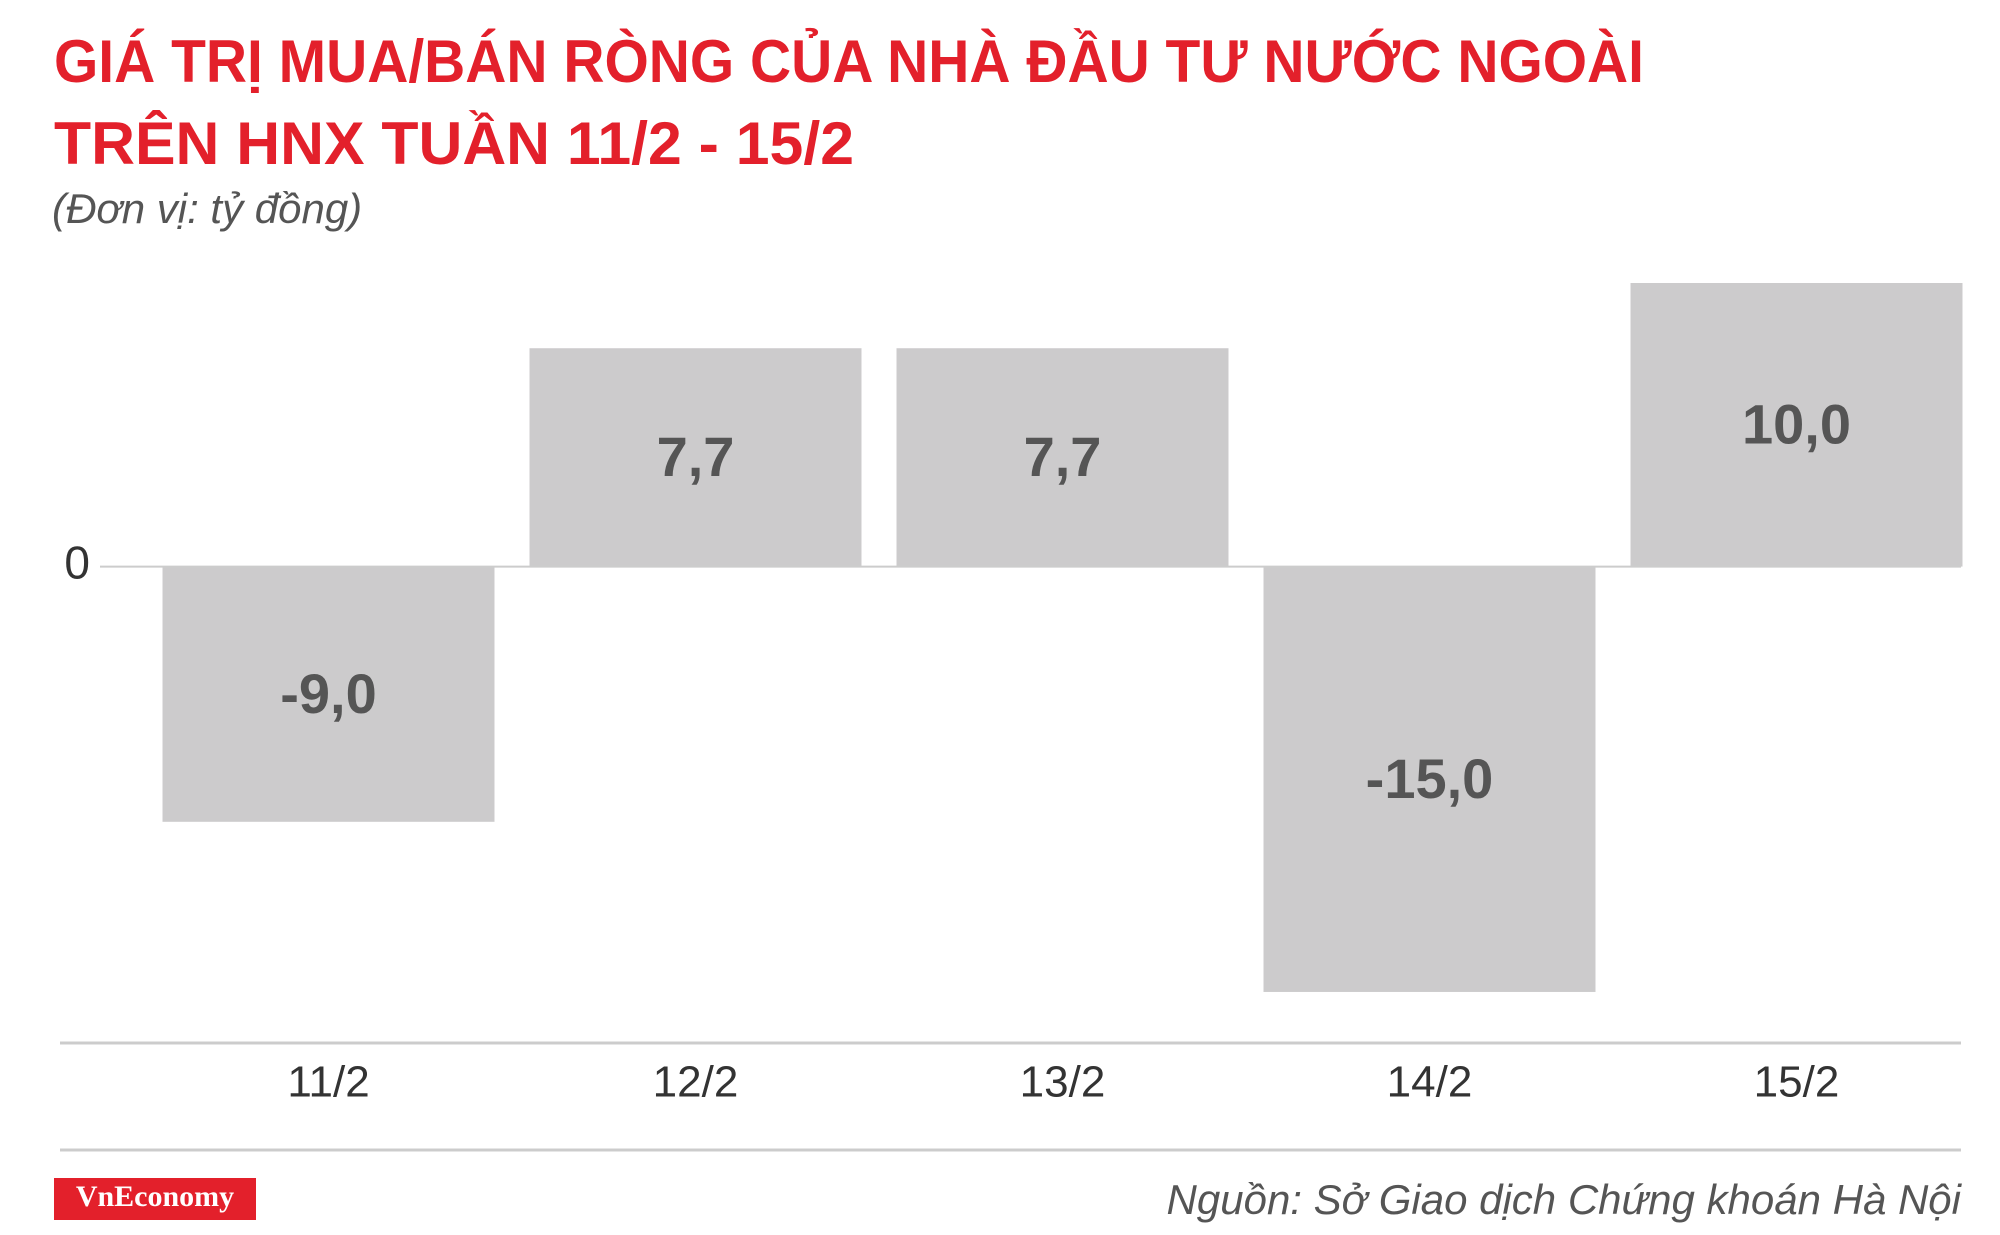  I want to click on x-tick-label: 11/2, so click(328, 1082).